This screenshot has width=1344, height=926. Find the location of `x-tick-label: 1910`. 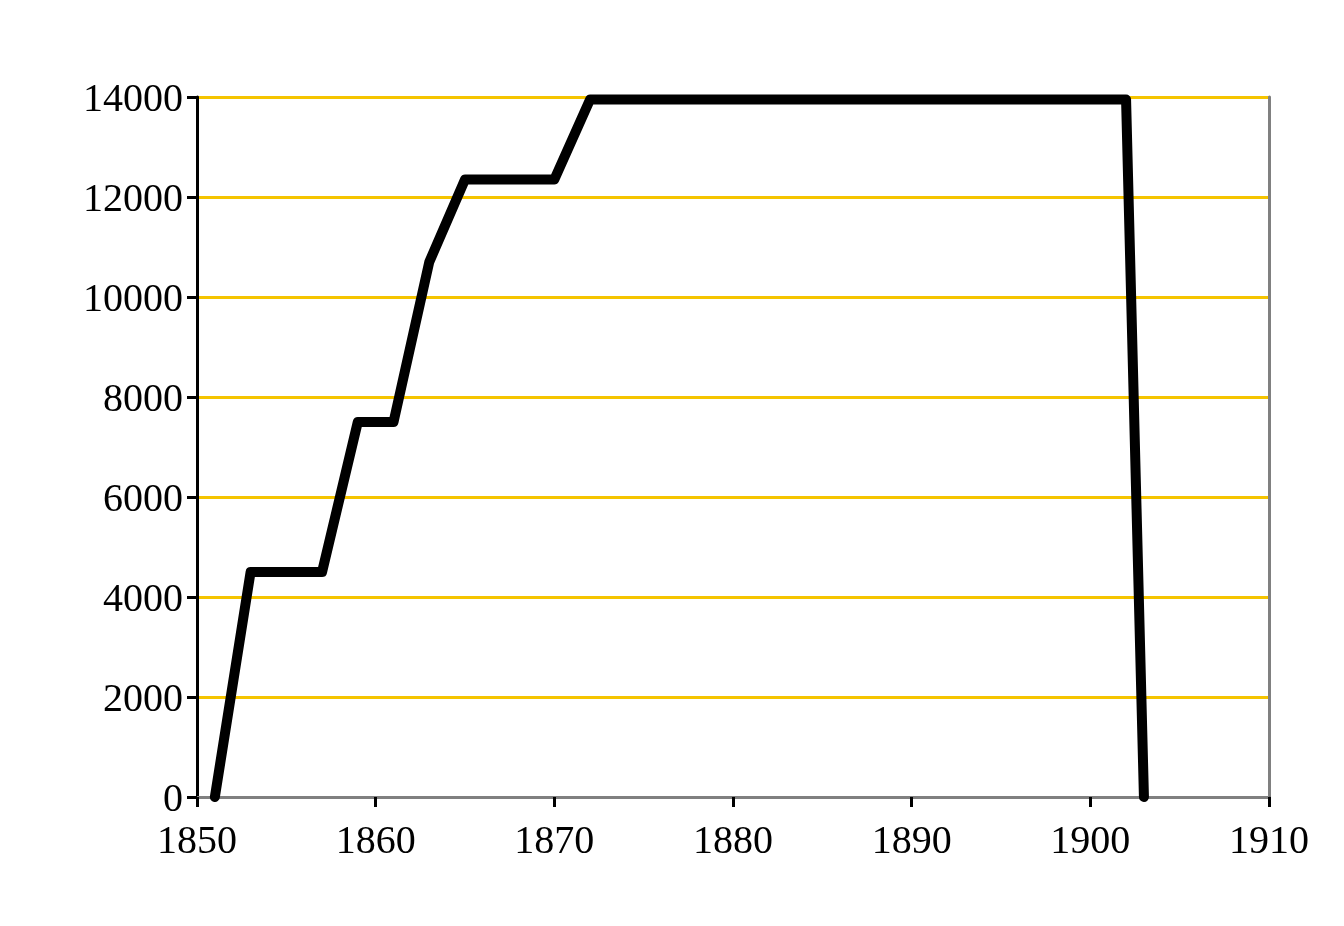

x-tick-label: 1910 is located at coordinates (1269, 839).